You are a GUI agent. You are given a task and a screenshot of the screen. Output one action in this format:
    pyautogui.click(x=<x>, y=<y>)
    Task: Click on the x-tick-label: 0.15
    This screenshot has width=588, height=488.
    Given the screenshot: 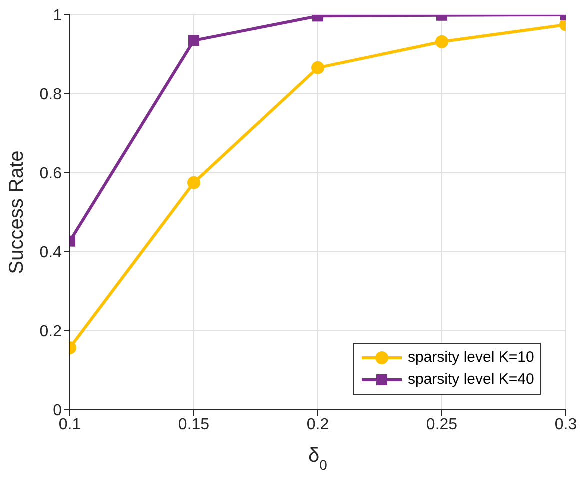 What is the action you would take?
    pyautogui.click(x=194, y=425)
    